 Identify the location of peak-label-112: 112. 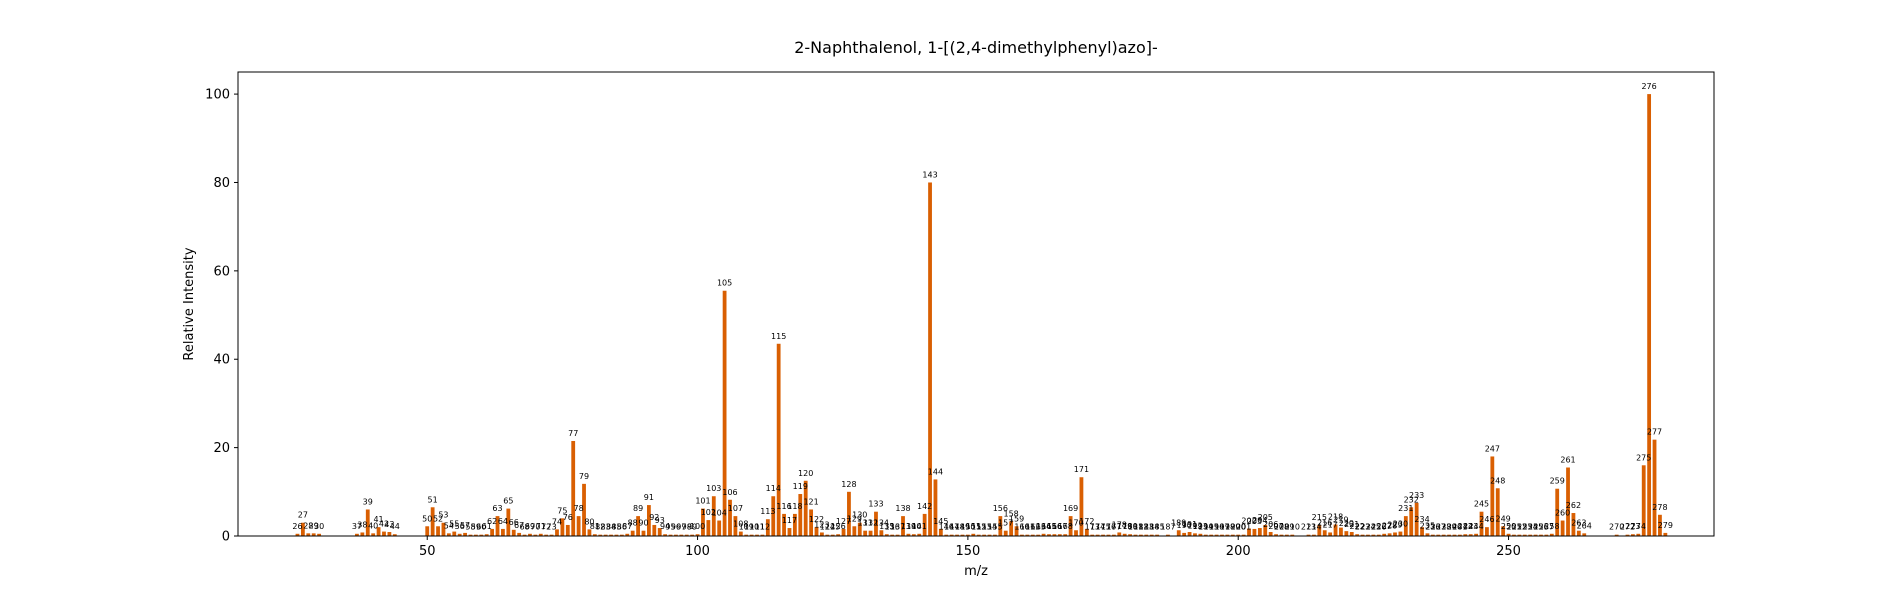
(762, 527).